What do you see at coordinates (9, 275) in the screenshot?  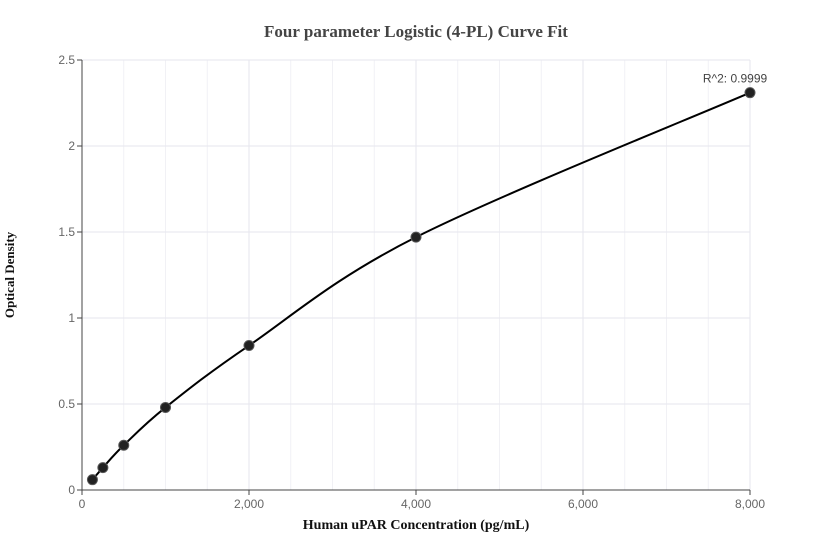 I see `y-axis-title-text: Optical Density` at bounding box center [9, 275].